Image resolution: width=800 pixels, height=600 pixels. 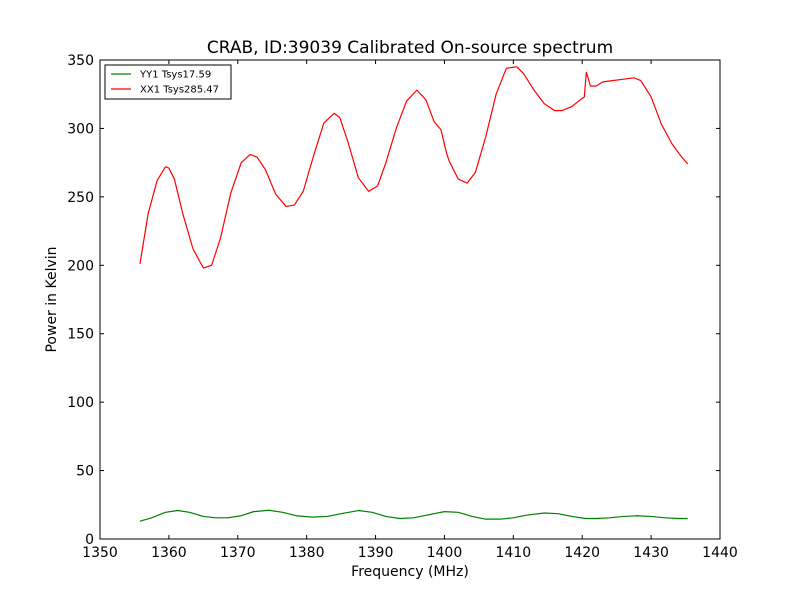 I want to click on x-tick-label: 1440, so click(x=720, y=553).